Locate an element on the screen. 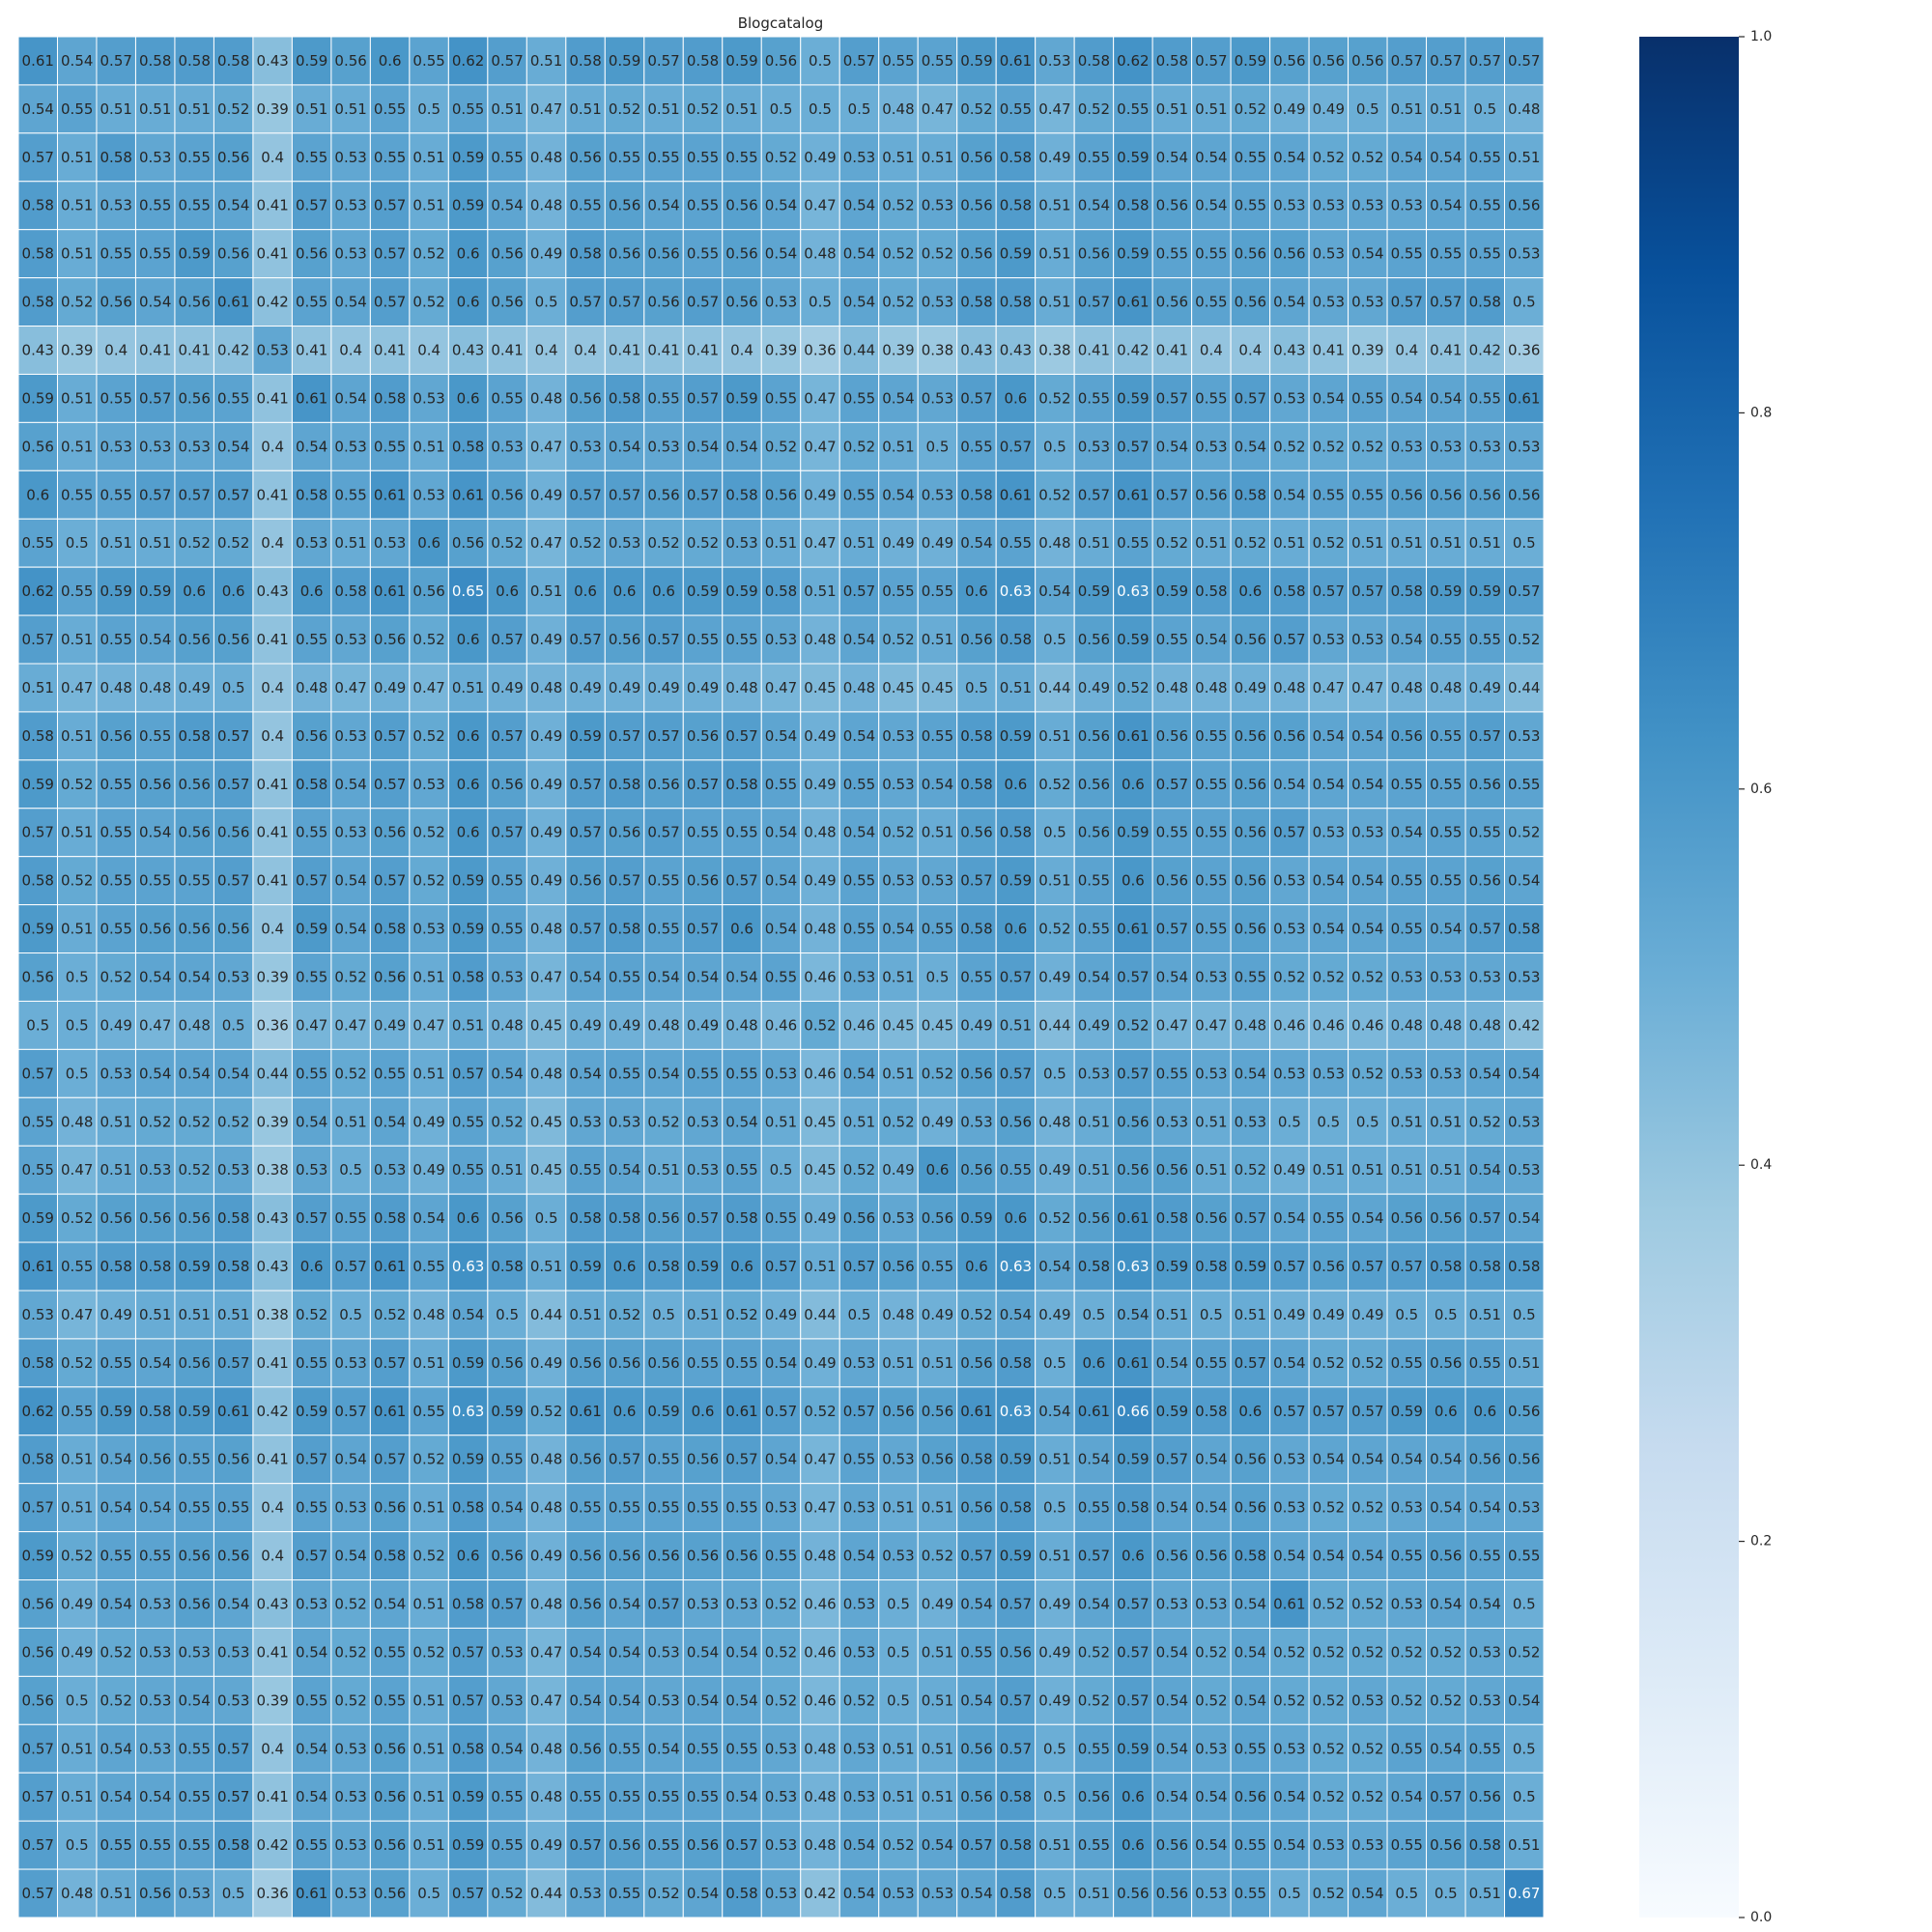  cell-value-label: 0.45 is located at coordinates (546, 1121).